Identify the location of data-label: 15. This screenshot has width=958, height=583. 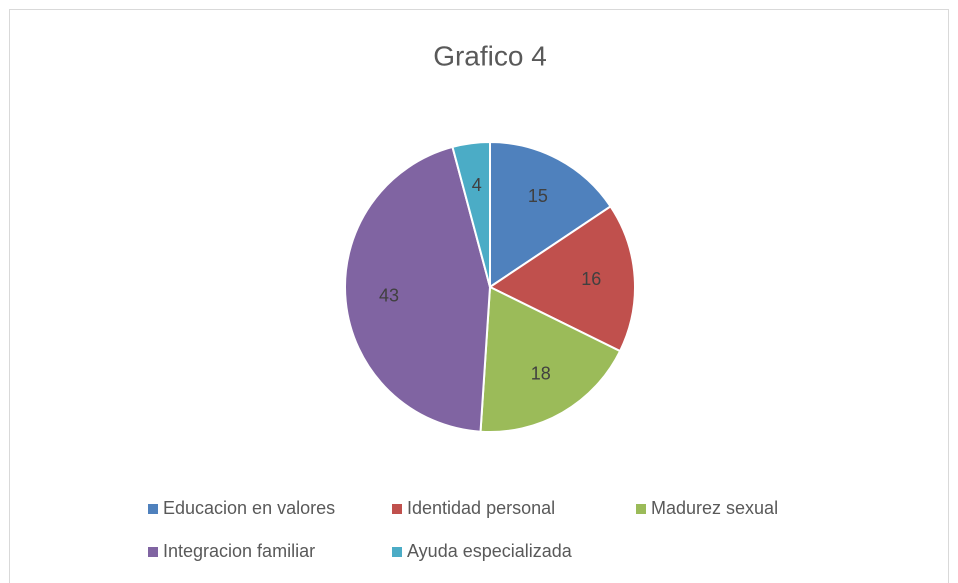
(538, 196).